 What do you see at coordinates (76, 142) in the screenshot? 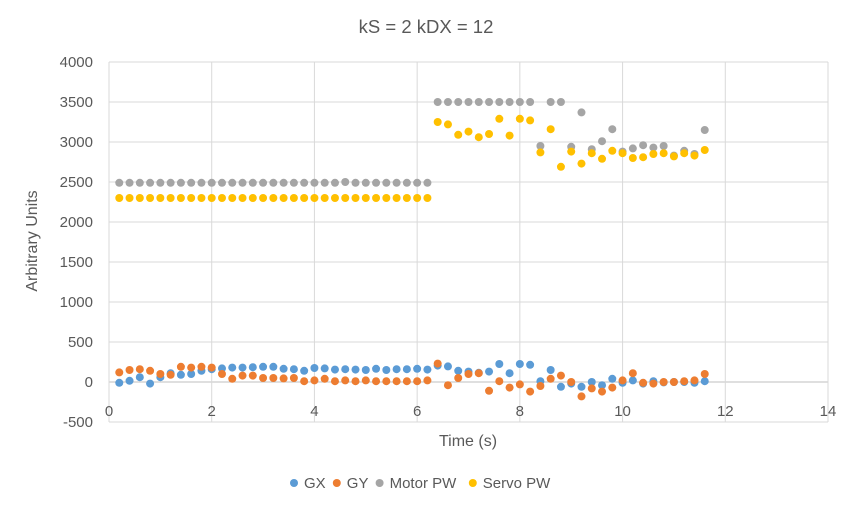
I see `y-tick-label: 3000` at bounding box center [76, 142].